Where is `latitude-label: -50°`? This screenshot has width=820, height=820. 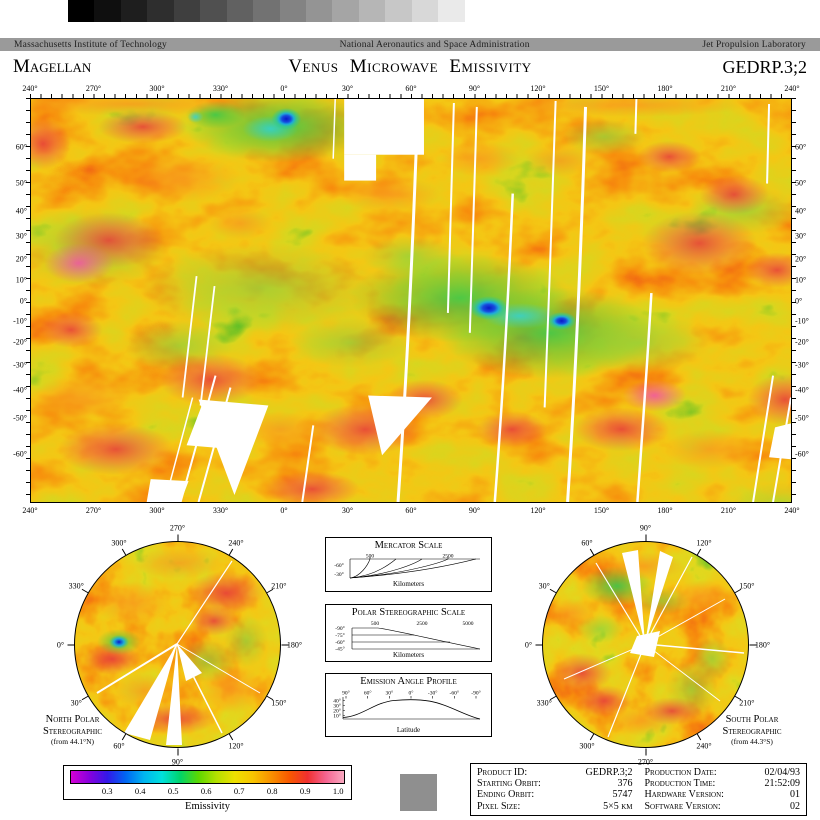 latitude-label: -50° is located at coordinates (802, 418).